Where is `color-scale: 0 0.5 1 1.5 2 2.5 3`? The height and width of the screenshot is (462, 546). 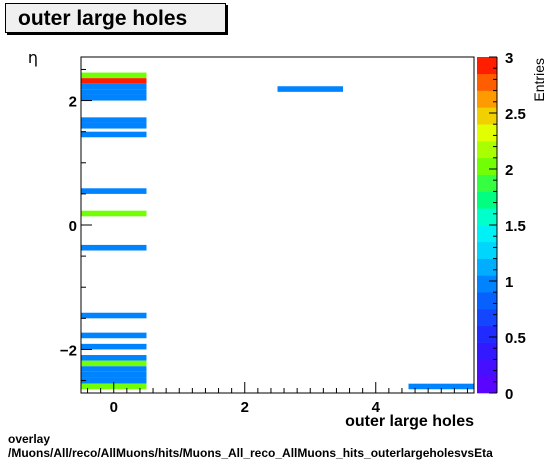 color-scale: 0 0.5 1 1.5 2 2.5 3 is located at coordinates (501, 226).